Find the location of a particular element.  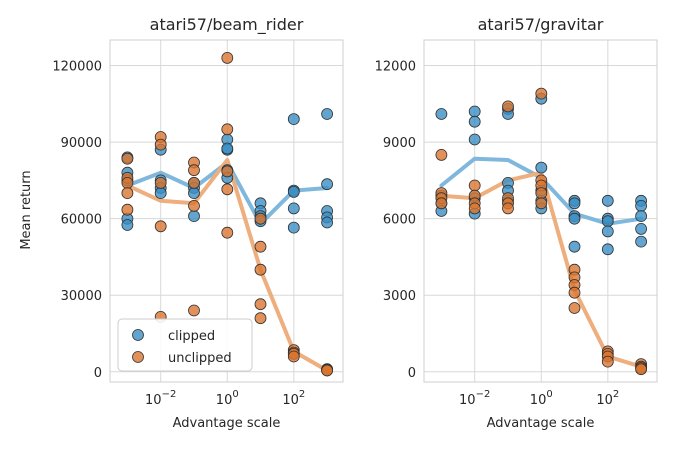

y-tick-label: 30000 is located at coordinates (81, 296).